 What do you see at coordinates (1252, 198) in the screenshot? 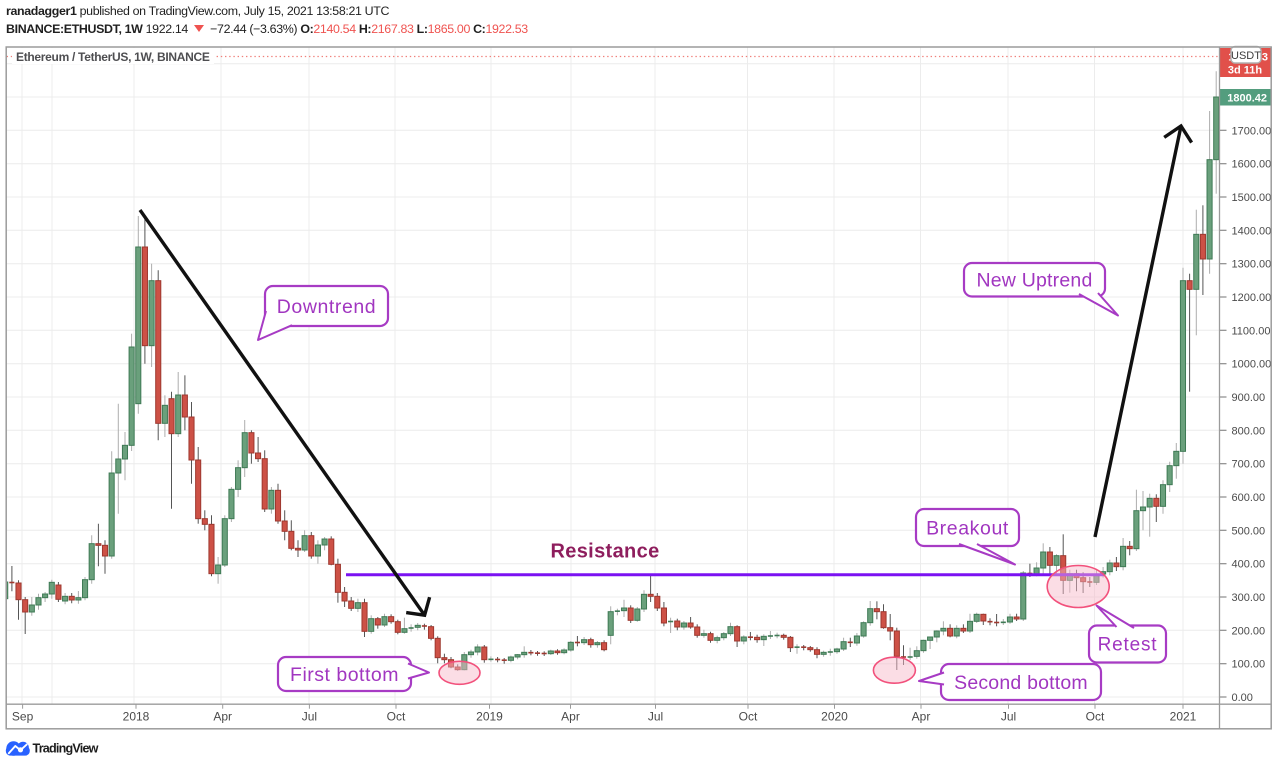
I see `svg-text: 1500.00` at bounding box center [1252, 198].